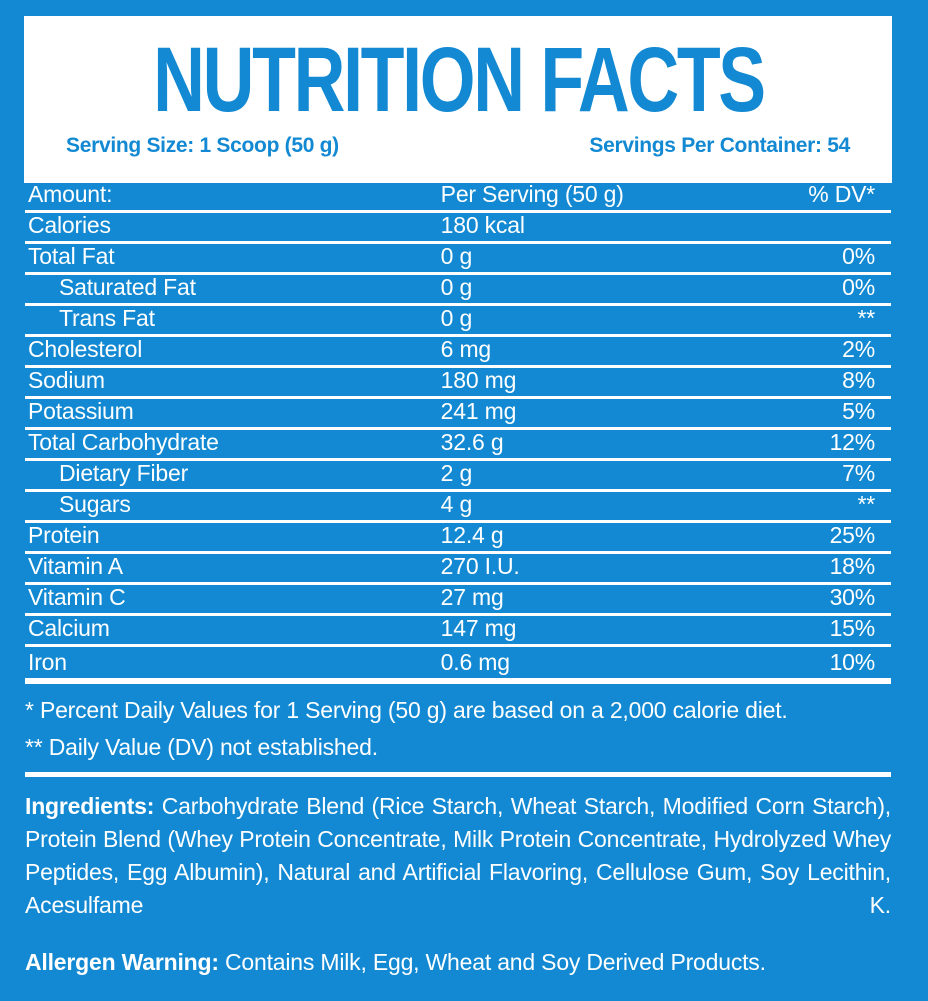 This screenshot has height=1001, width=928. Describe the element at coordinates (472, 442) in the screenshot. I see `nutrient-amount: 32.6 g` at that location.